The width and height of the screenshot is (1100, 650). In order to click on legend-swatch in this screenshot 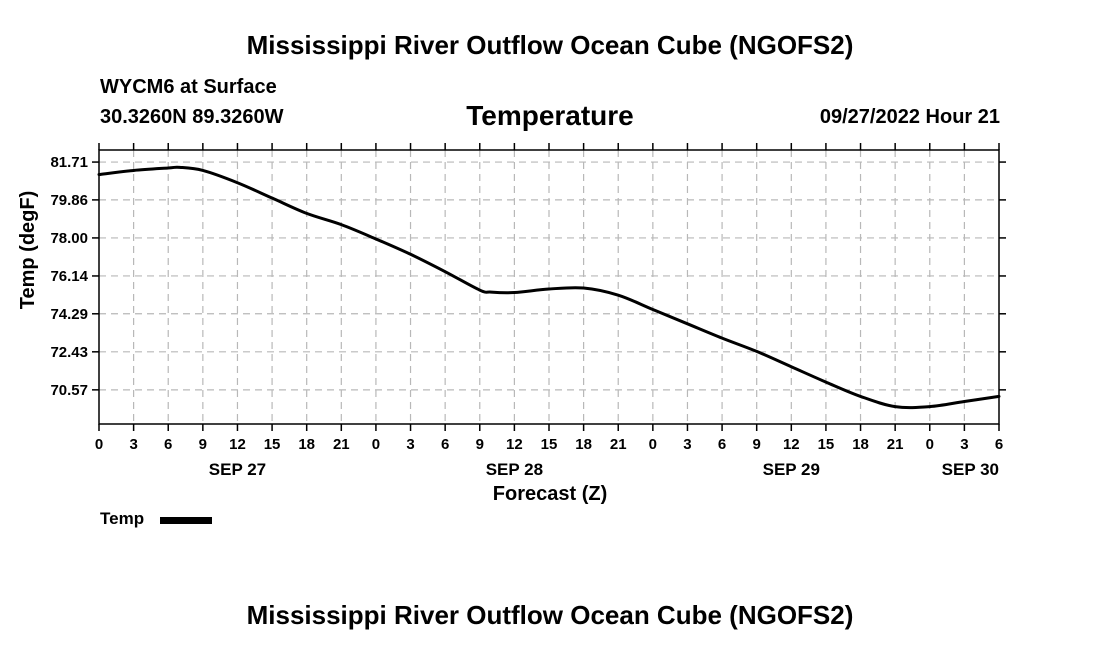, I will do `click(186, 520)`.